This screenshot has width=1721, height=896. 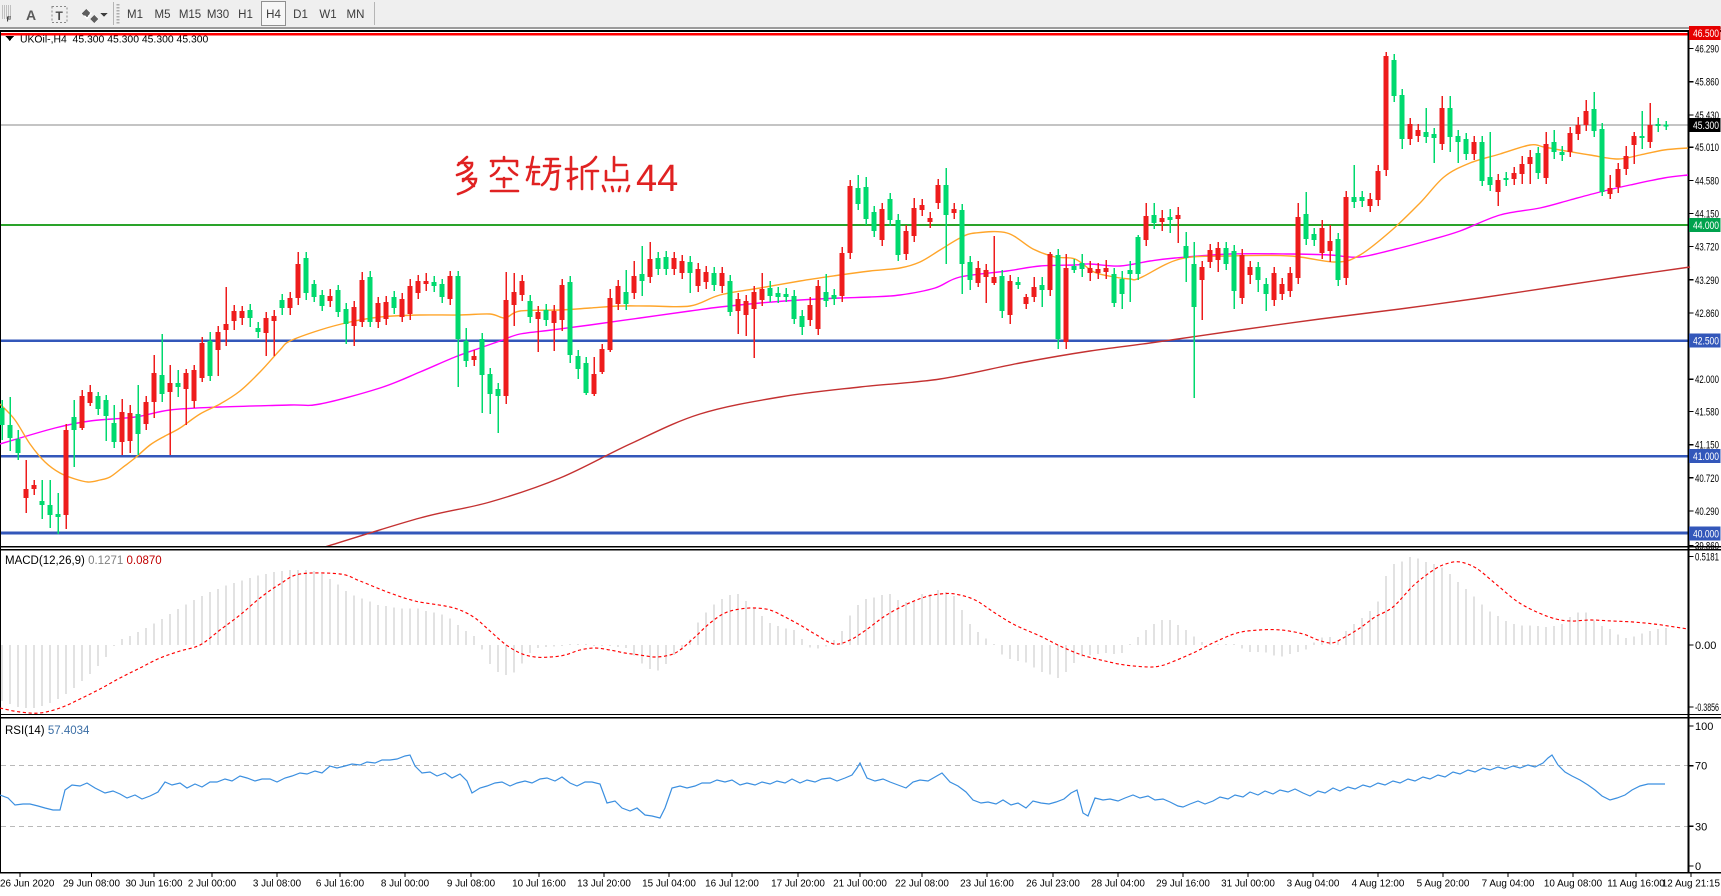 I want to click on svg-text: 15 Jul 04:00, so click(x=669, y=884).